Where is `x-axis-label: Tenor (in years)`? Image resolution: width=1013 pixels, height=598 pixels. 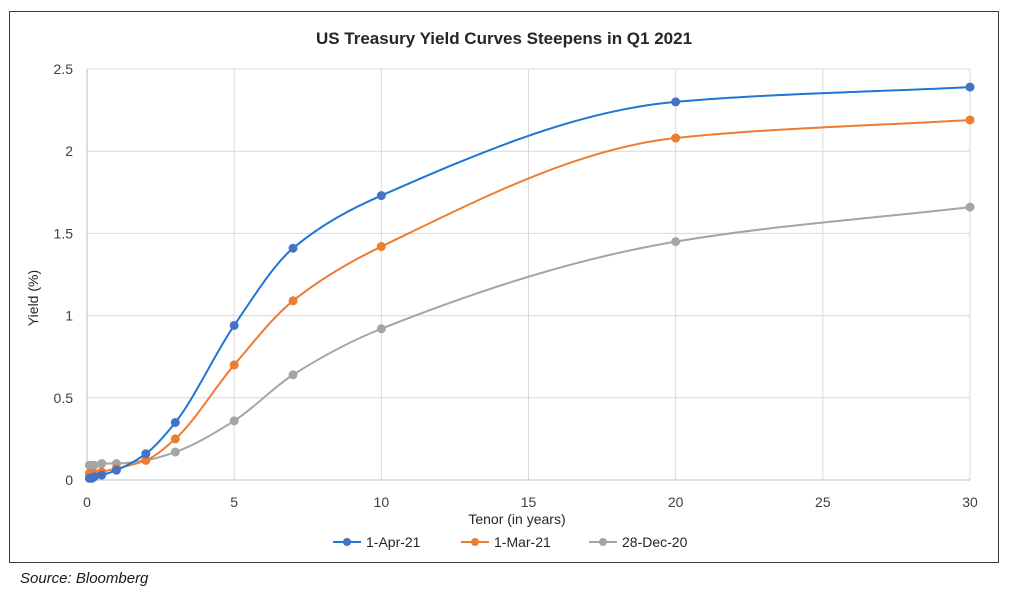 x-axis-label: Tenor (in years) is located at coordinates (516, 519).